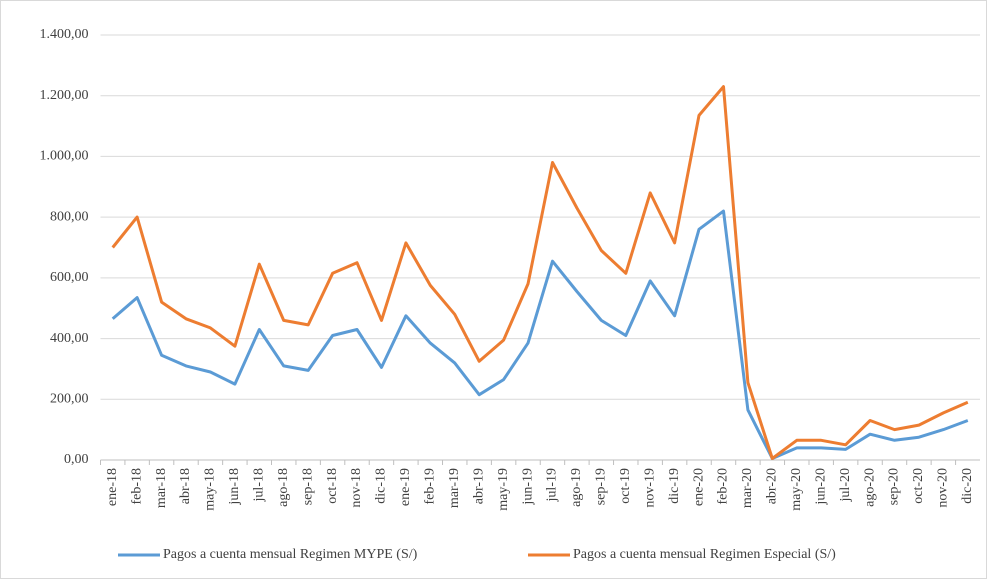 The height and width of the screenshot is (579, 987). Describe the element at coordinates (527, 487) in the screenshot. I see `x-tick-label: jun-19` at that location.